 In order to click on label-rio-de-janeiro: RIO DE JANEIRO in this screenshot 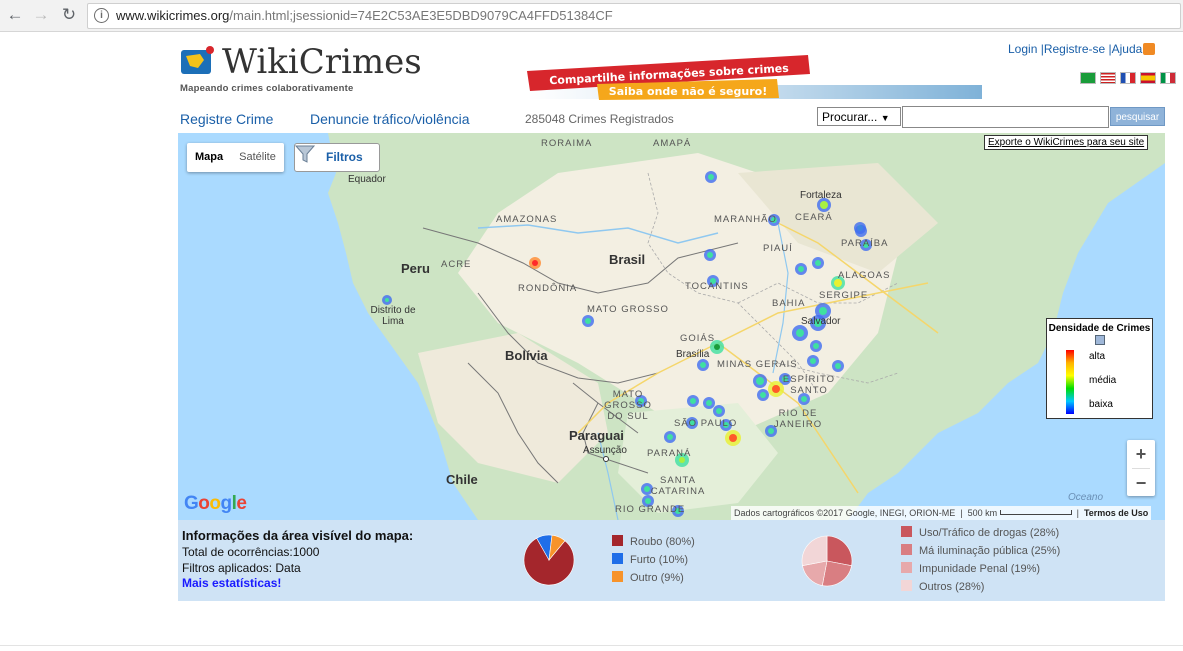, I will do `click(798, 419)`.